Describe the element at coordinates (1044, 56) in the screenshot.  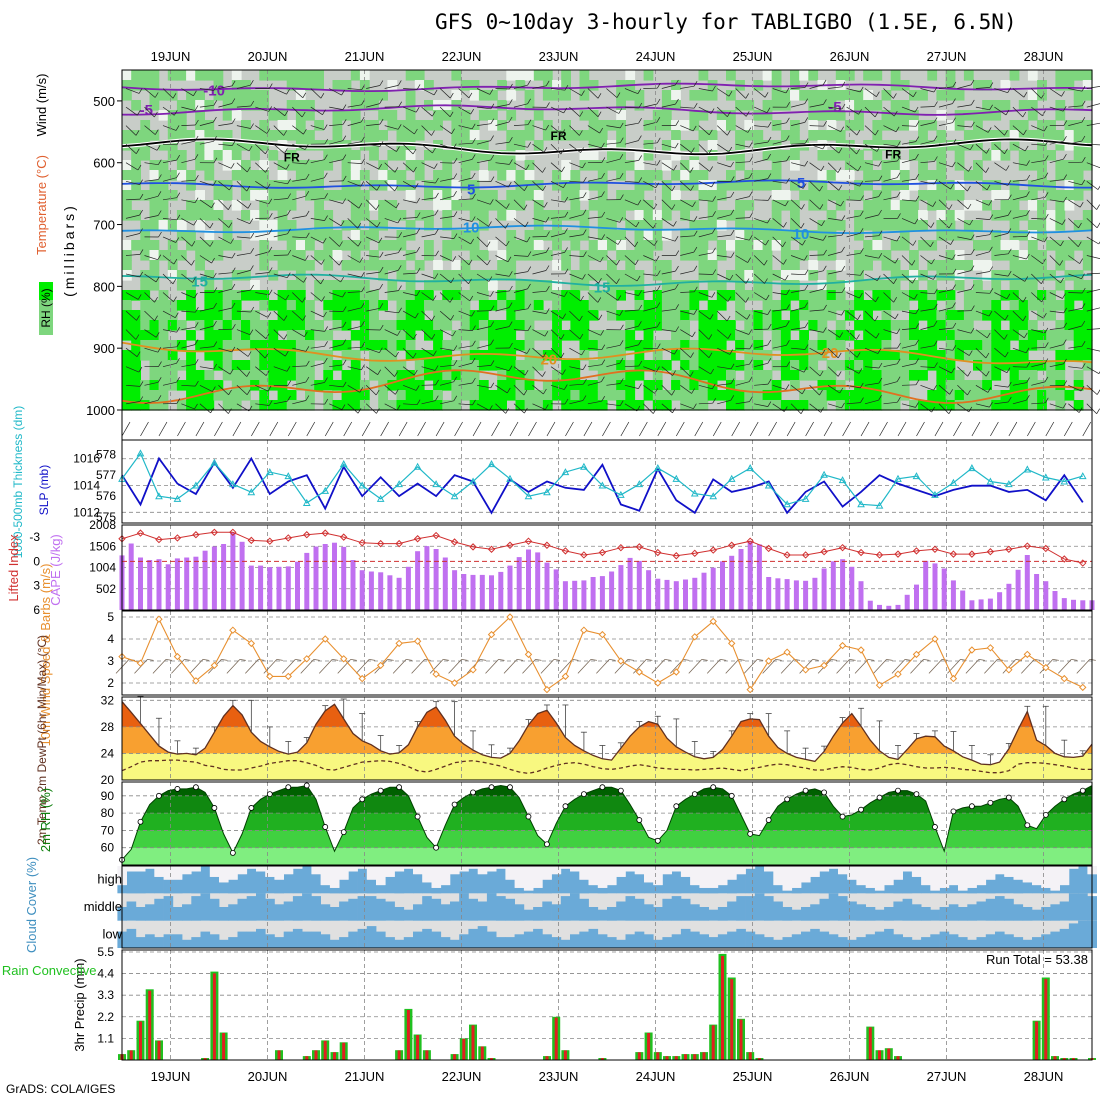
I see `date-label-top: 28JUN` at that location.